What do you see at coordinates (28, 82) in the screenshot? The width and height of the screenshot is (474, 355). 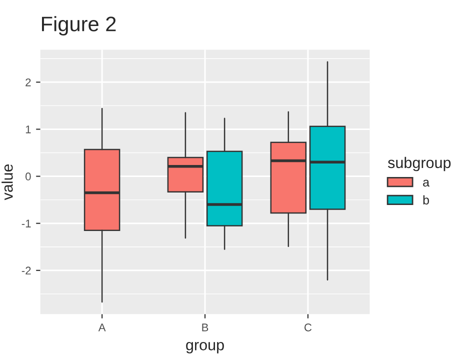 I see `y-tick-label: 2` at bounding box center [28, 82].